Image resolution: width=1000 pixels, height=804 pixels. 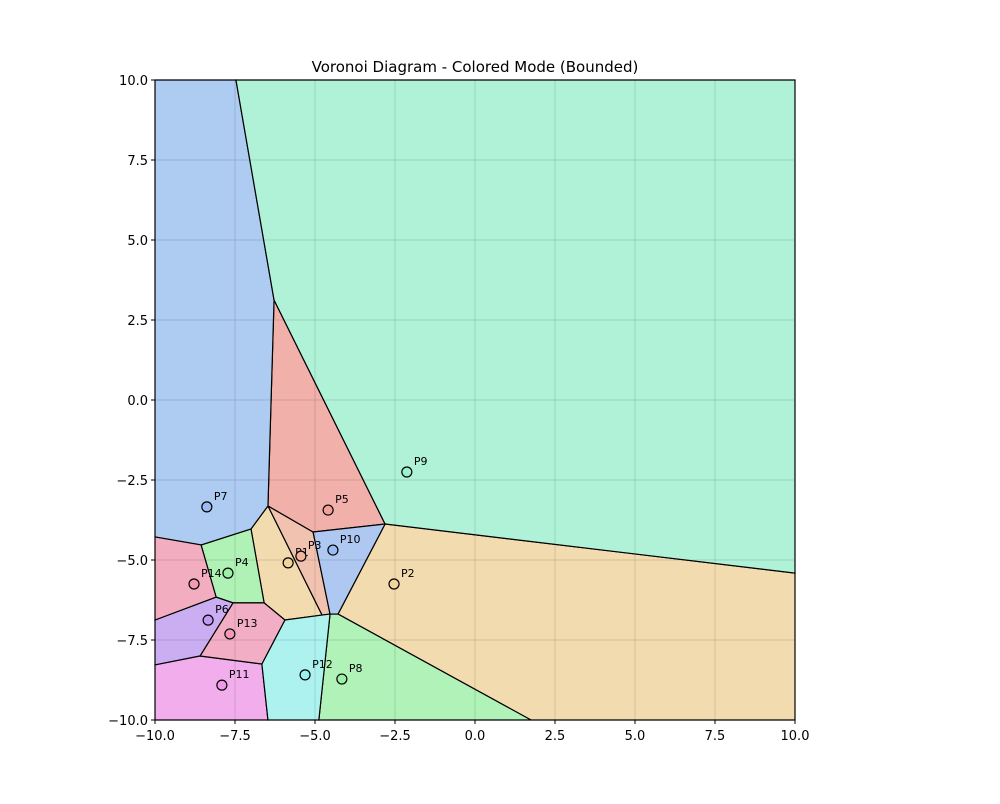 What do you see at coordinates (155, 736) in the screenshot?
I see `x-tick-label: −10.0` at bounding box center [155, 736].